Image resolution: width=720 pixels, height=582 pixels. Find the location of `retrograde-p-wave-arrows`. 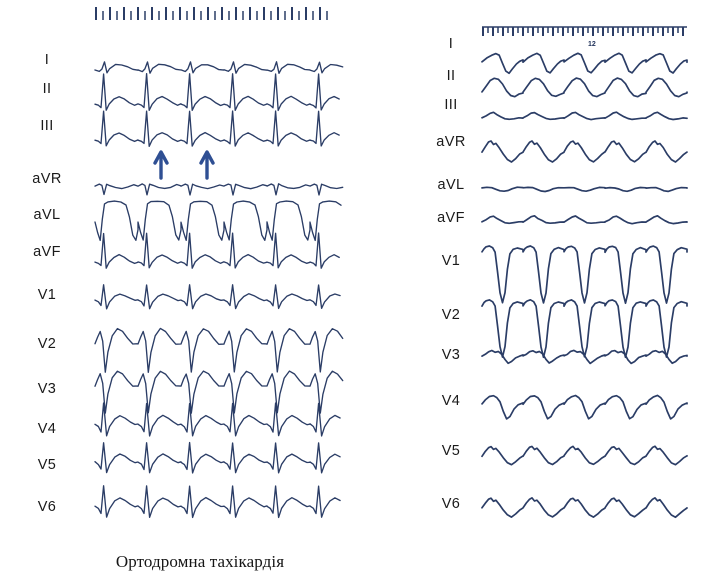

retrograde-p-wave-arrows is located at coordinates (184, 165).